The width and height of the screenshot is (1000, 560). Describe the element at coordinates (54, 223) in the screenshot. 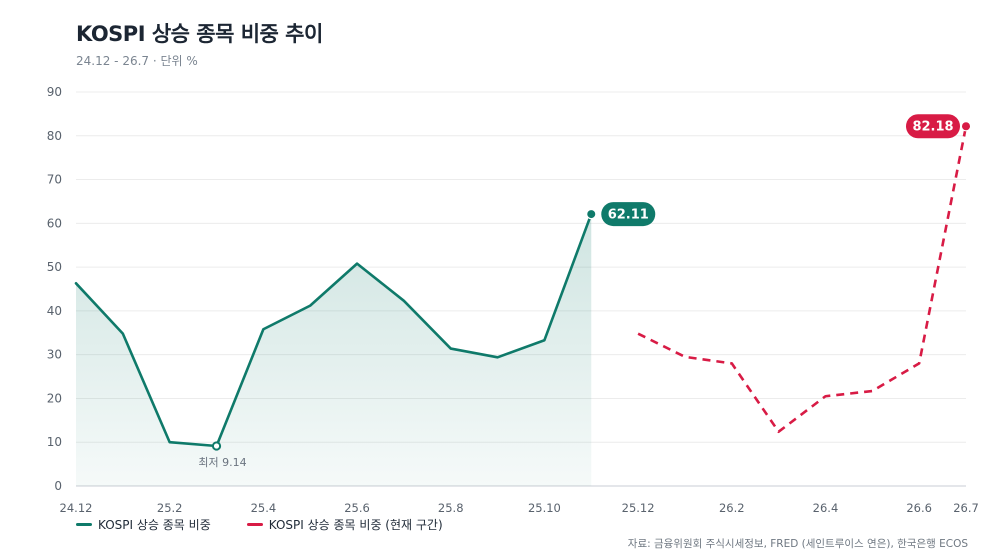

I see `y-tick-label: 60` at that location.